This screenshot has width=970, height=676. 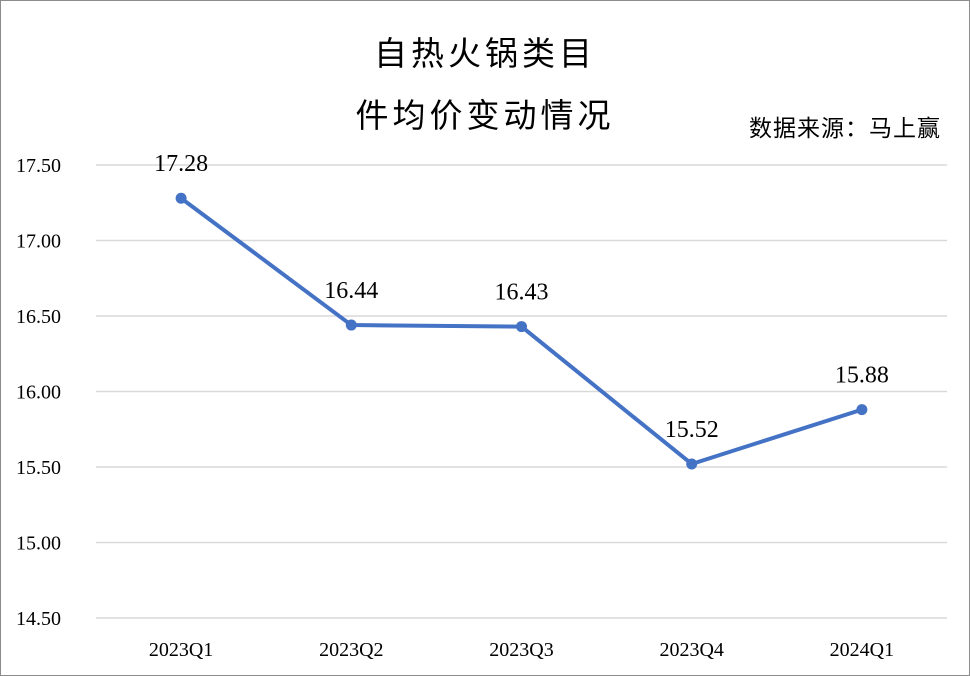 What do you see at coordinates (485, 53) in the screenshot?
I see `chart-title-line-1: 自热火锅类目` at bounding box center [485, 53].